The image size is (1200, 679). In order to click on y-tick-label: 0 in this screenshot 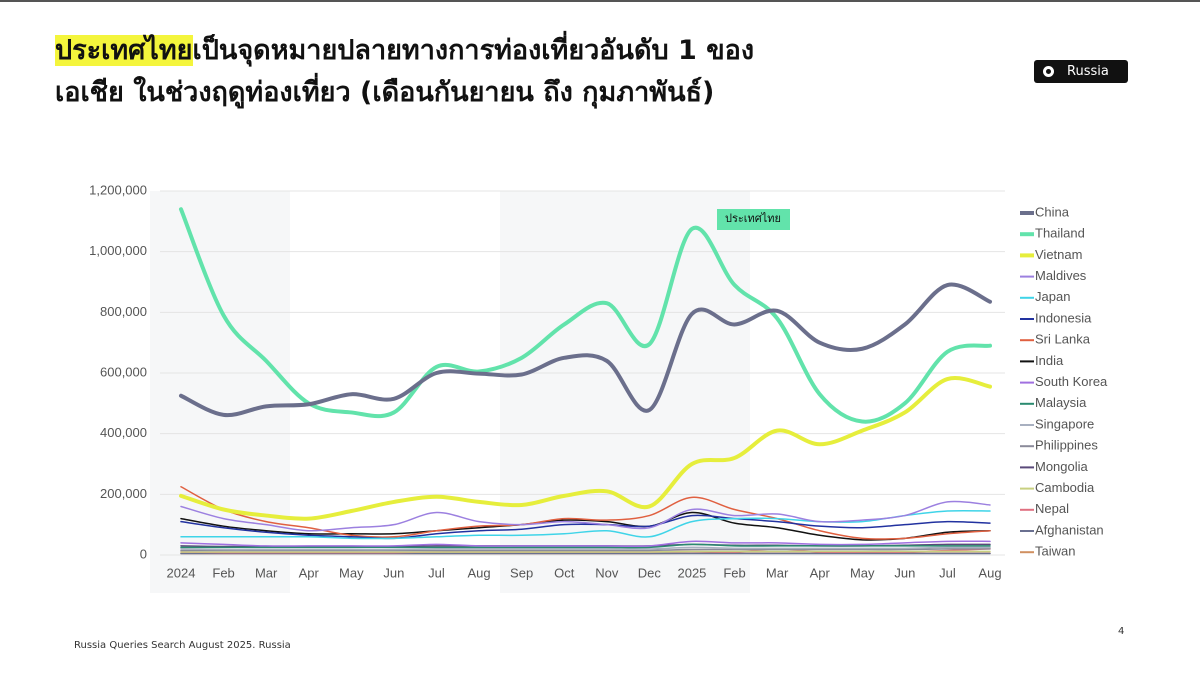, I will do `click(143, 553)`.